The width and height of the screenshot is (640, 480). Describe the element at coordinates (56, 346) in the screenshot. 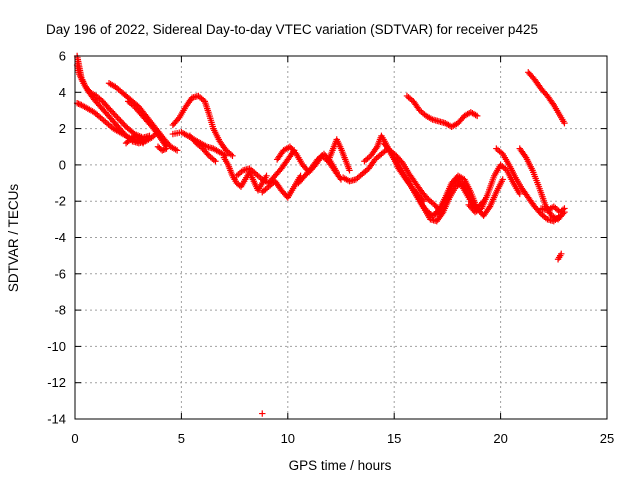

I see `y-tick-label: -10` at that location.